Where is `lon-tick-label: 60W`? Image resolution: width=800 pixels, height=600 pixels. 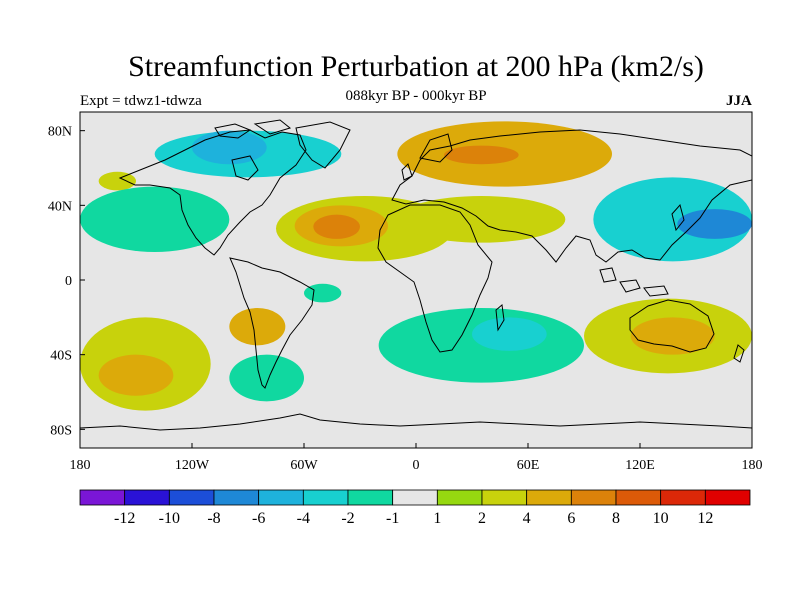 lon-tick-label: 60W is located at coordinates (304, 465).